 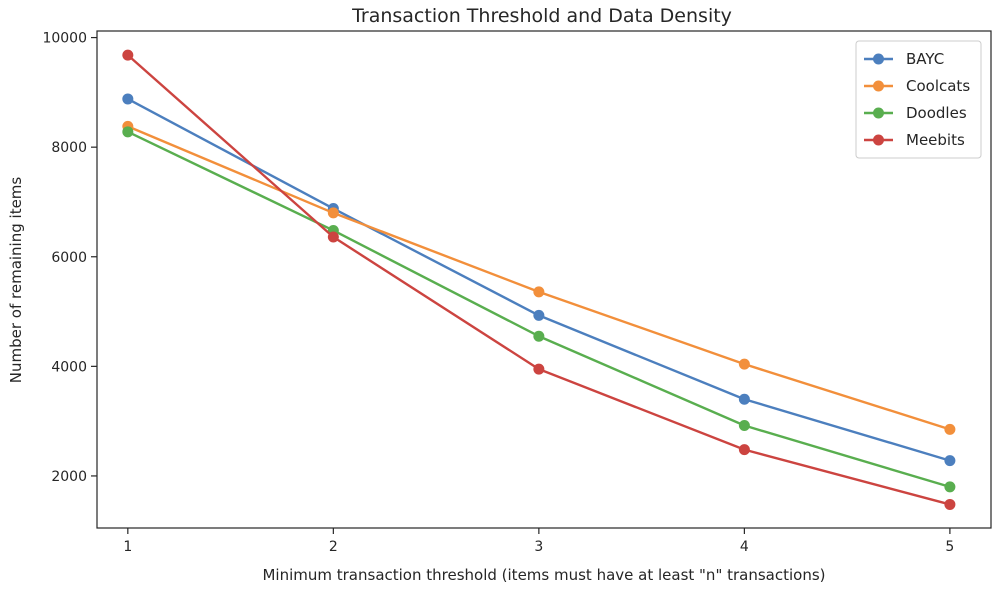 What do you see at coordinates (541, 16) in the screenshot?
I see `chart-title: Transaction Threshold and Data Density` at bounding box center [541, 16].